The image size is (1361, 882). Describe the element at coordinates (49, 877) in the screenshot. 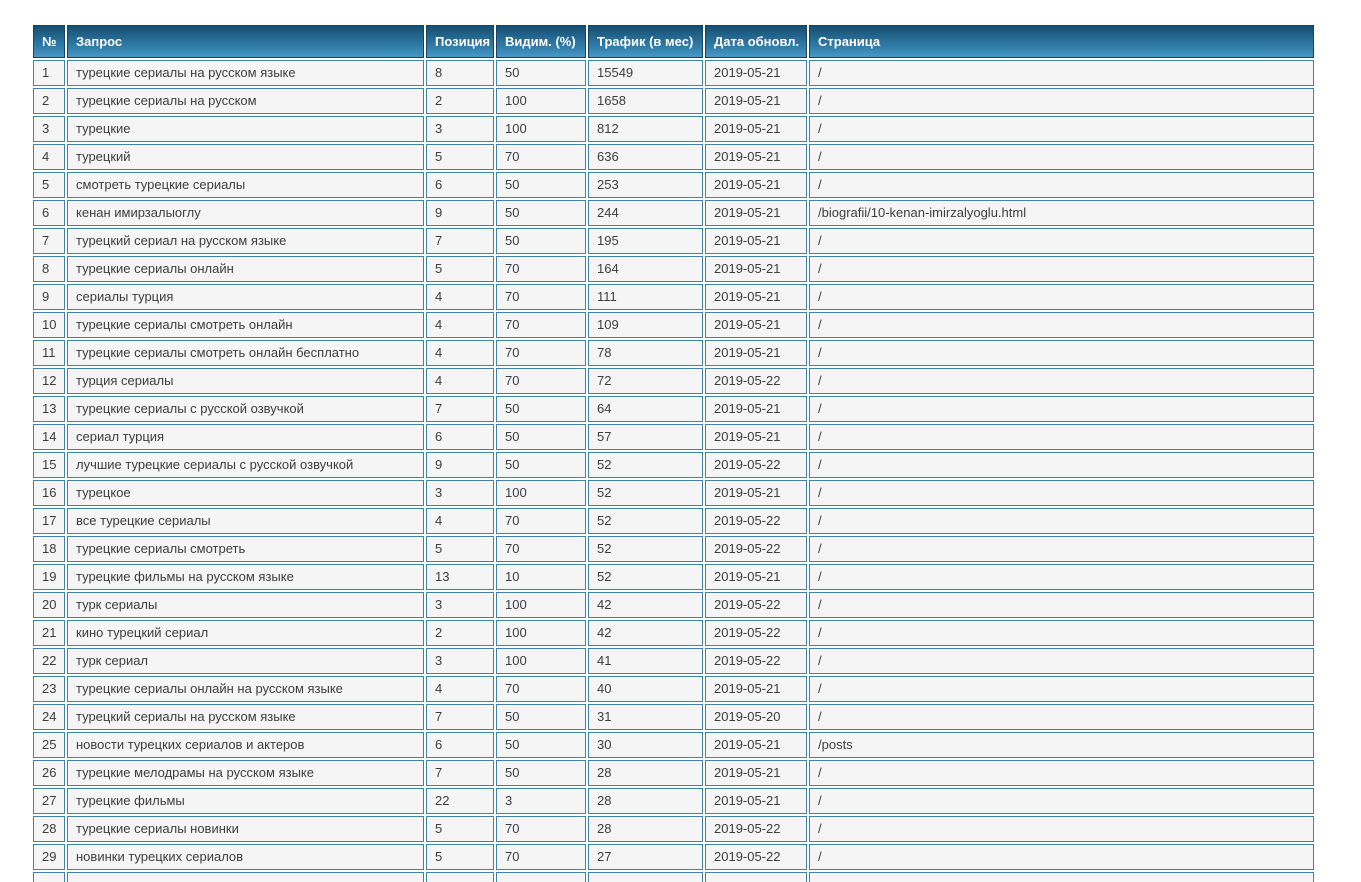

I see `cell-num` at that location.